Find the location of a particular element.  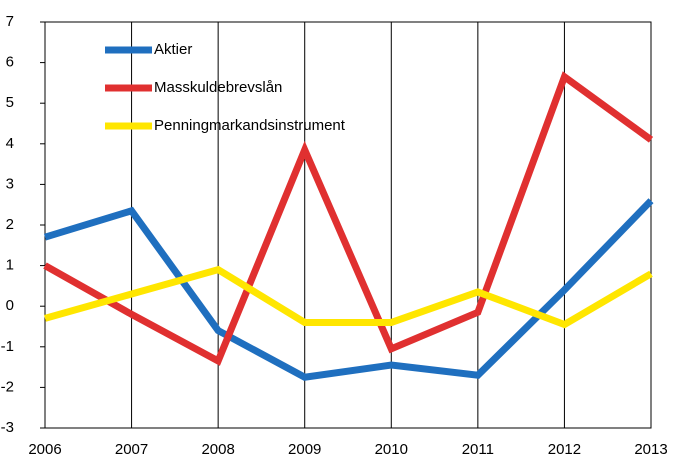

y-tick-label: -3 is located at coordinates (7, 427).